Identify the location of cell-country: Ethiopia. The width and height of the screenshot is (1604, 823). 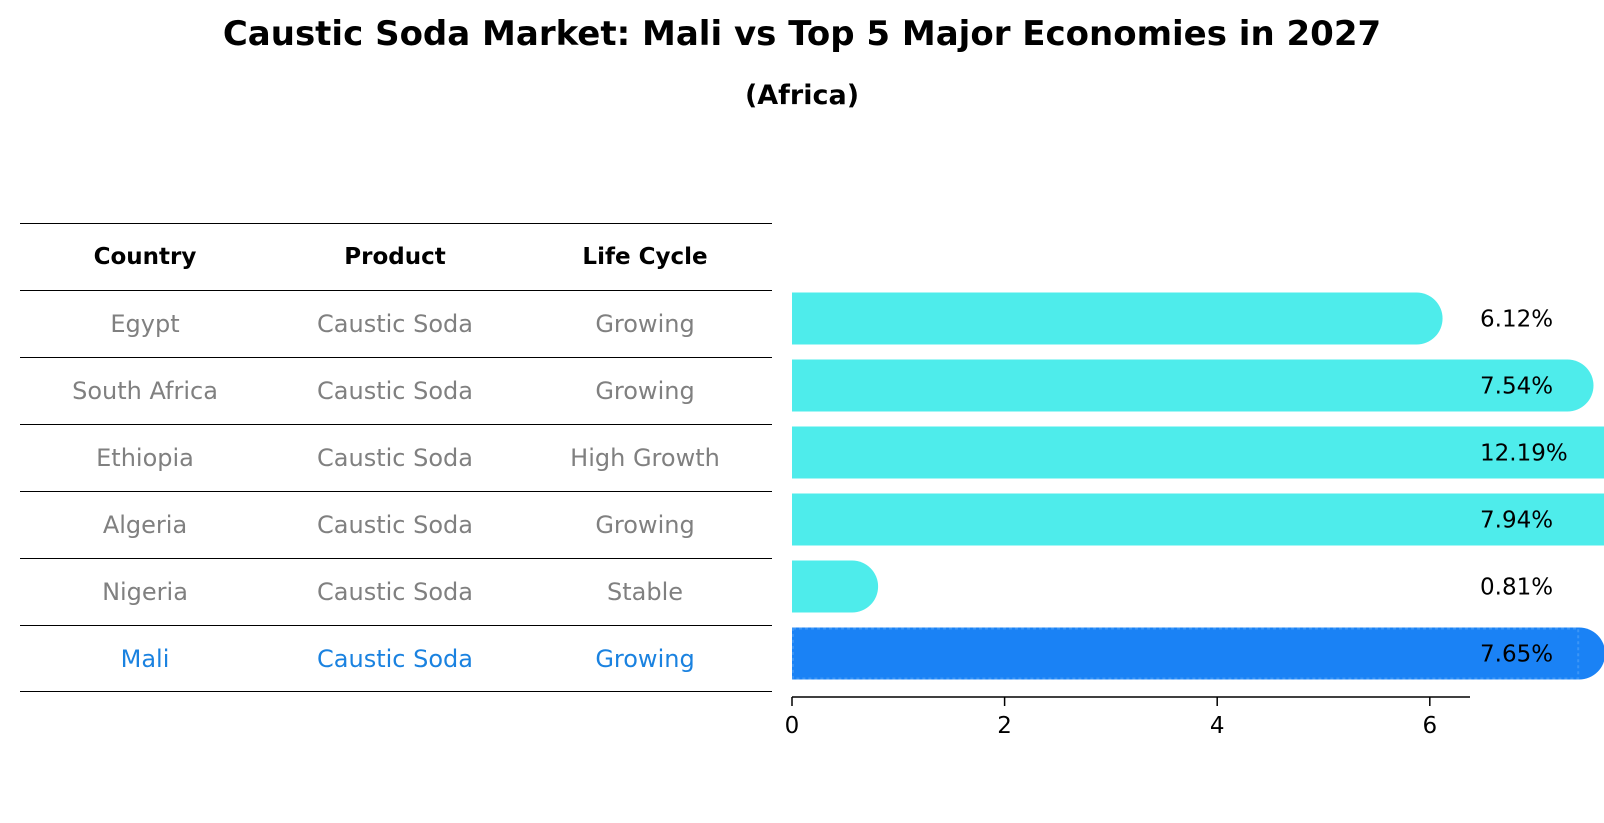
(145, 458).